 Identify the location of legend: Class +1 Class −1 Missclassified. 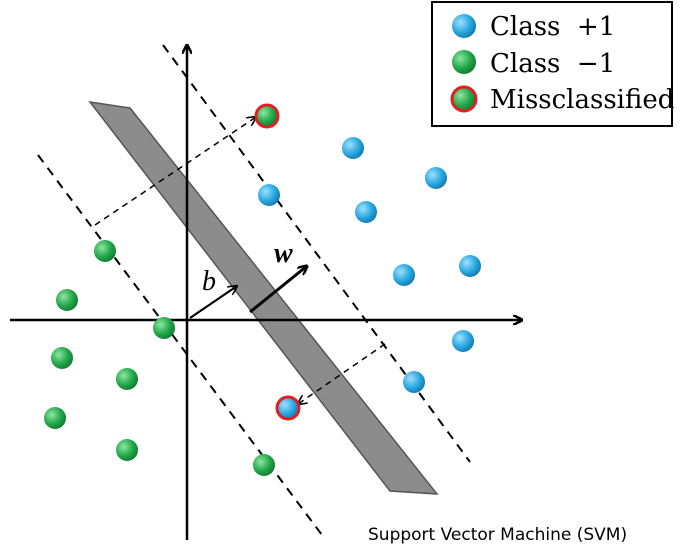
(552, 64).